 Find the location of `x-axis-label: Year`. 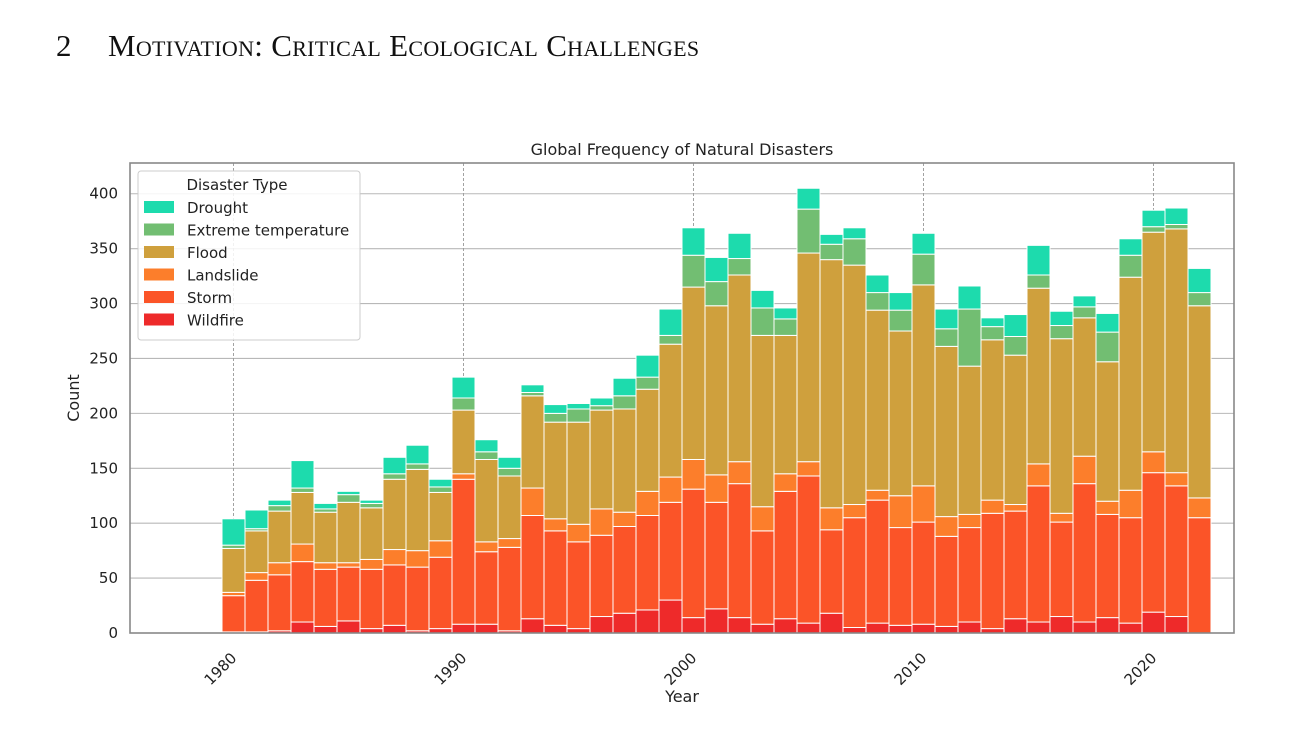

x-axis-label: Year is located at coordinates (681, 696).